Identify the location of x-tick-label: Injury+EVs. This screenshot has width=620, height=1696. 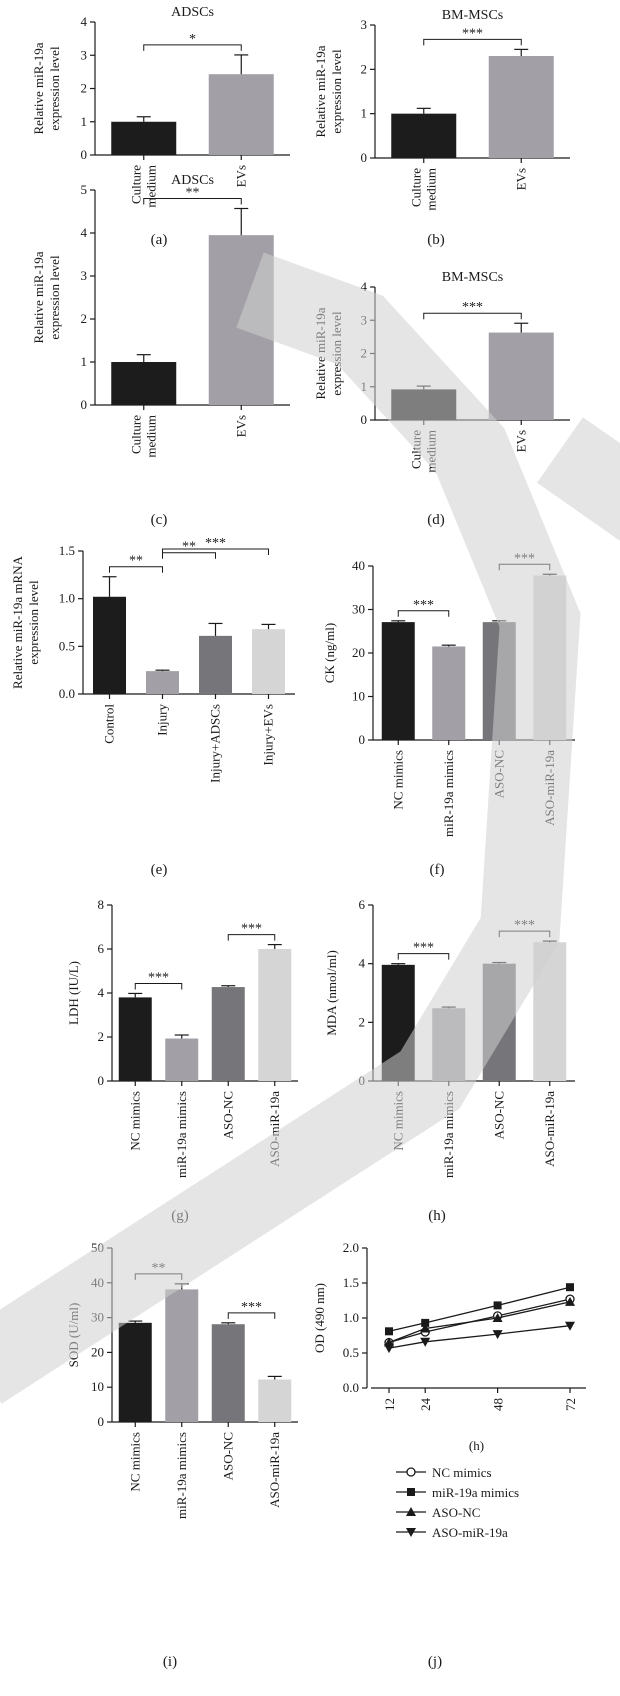
(268, 735).